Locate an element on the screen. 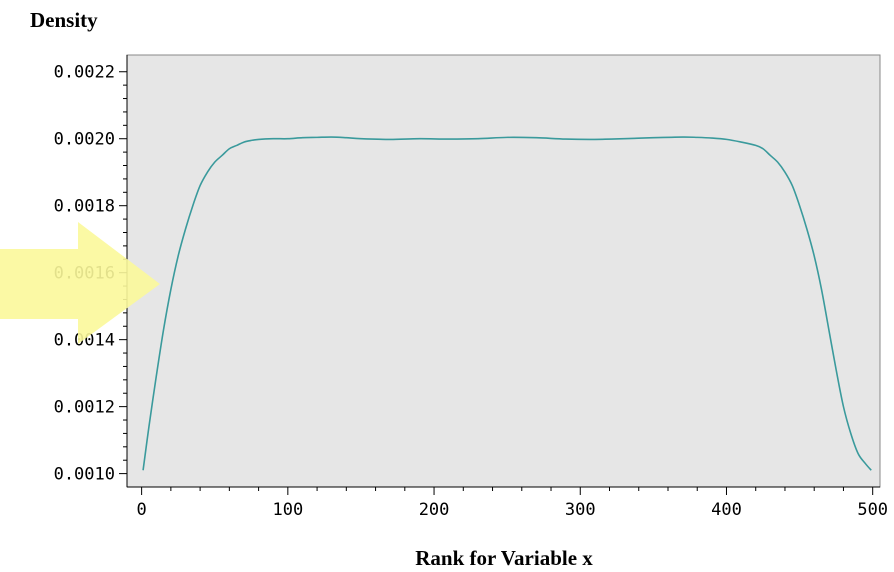  x-tick-label: 200 is located at coordinates (434, 510).